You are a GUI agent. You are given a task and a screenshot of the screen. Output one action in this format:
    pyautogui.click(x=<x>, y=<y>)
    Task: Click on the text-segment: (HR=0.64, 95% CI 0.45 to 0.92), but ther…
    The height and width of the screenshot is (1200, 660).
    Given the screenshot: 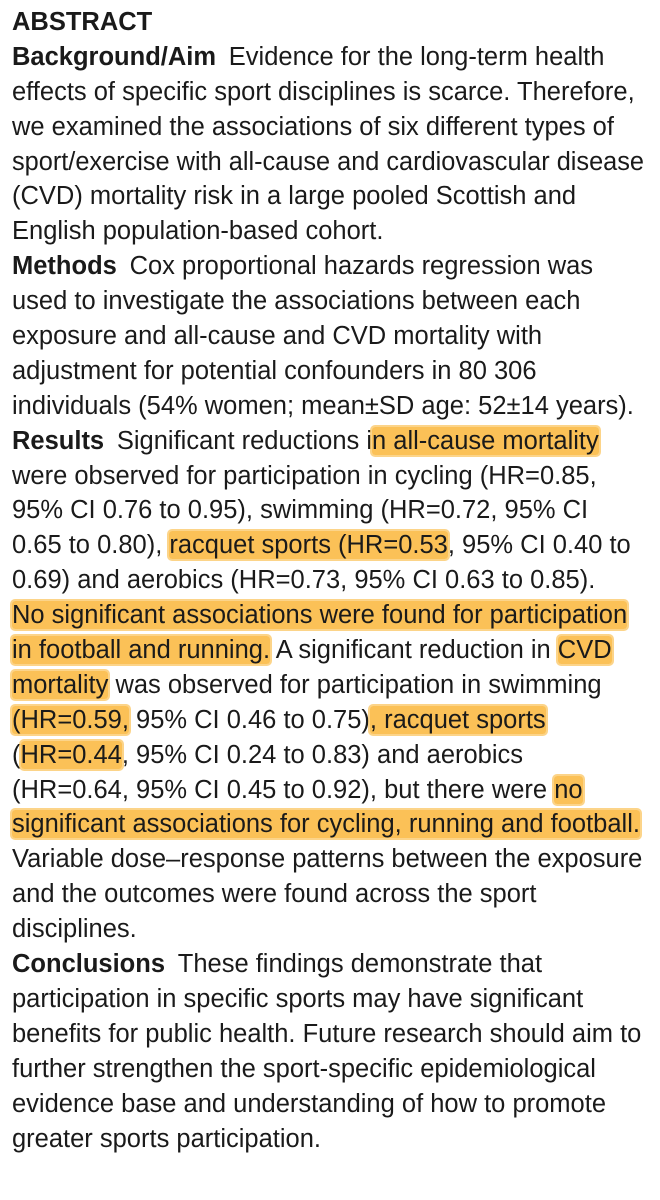 What is the action you would take?
    pyautogui.click(x=283, y=789)
    